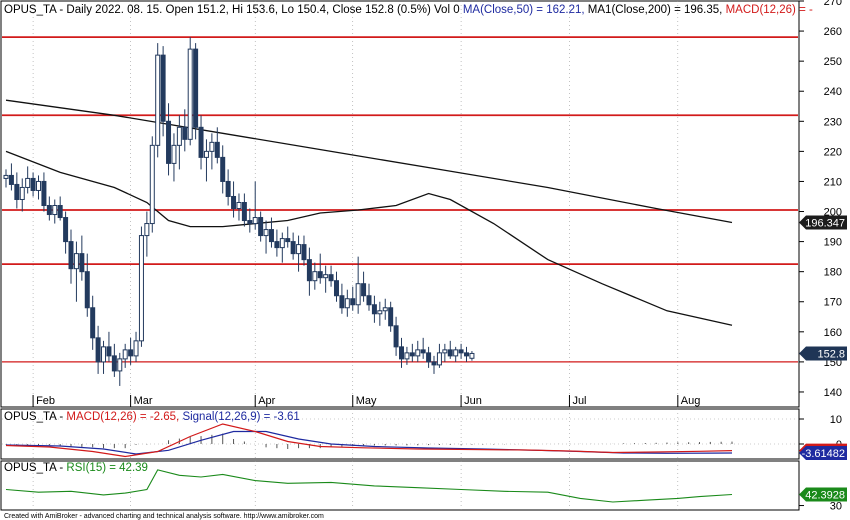  Describe the element at coordinates (825, 224) in the screenshot. I see `price-value-tag: 196.347` at that location.